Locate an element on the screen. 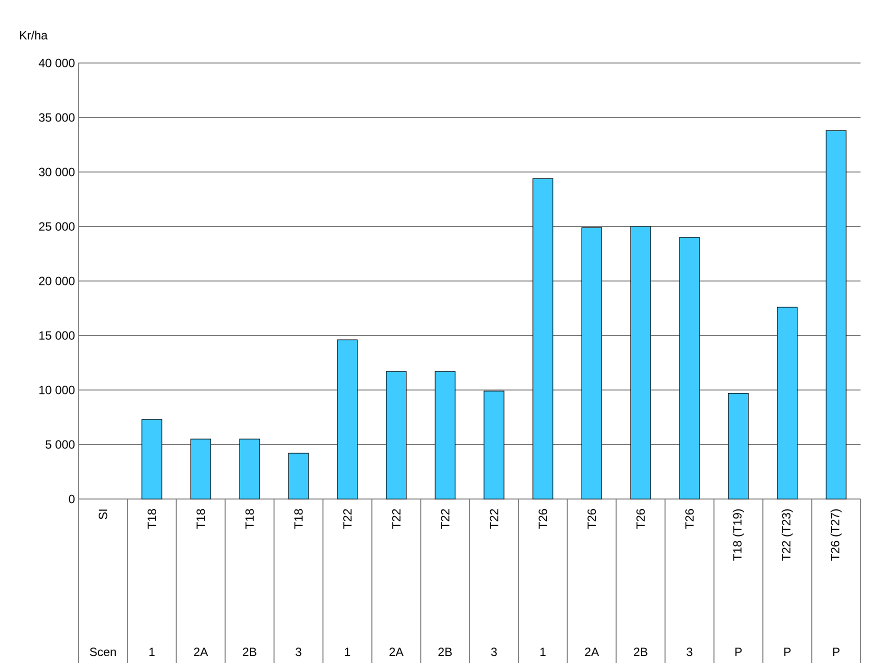 The height and width of the screenshot is (663, 885). y-tick-label: 0 is located at coordinates (71, 499).